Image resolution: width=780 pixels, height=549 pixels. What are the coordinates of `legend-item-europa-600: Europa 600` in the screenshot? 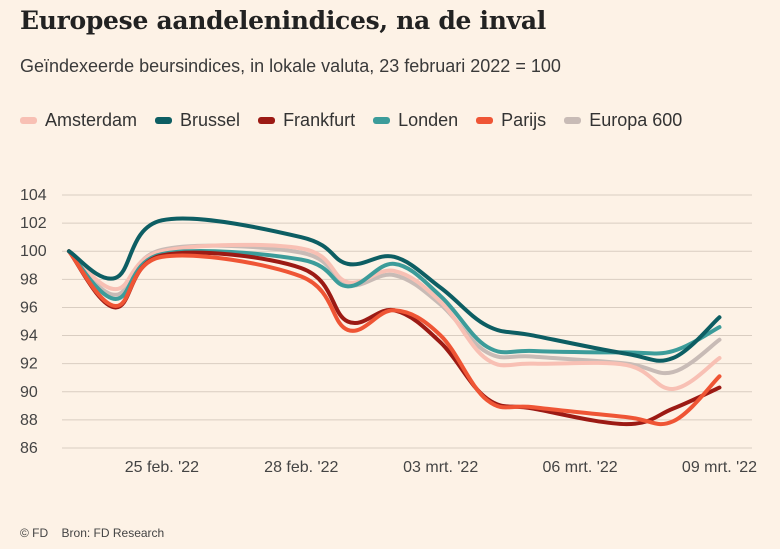 It's located at (623, 120).